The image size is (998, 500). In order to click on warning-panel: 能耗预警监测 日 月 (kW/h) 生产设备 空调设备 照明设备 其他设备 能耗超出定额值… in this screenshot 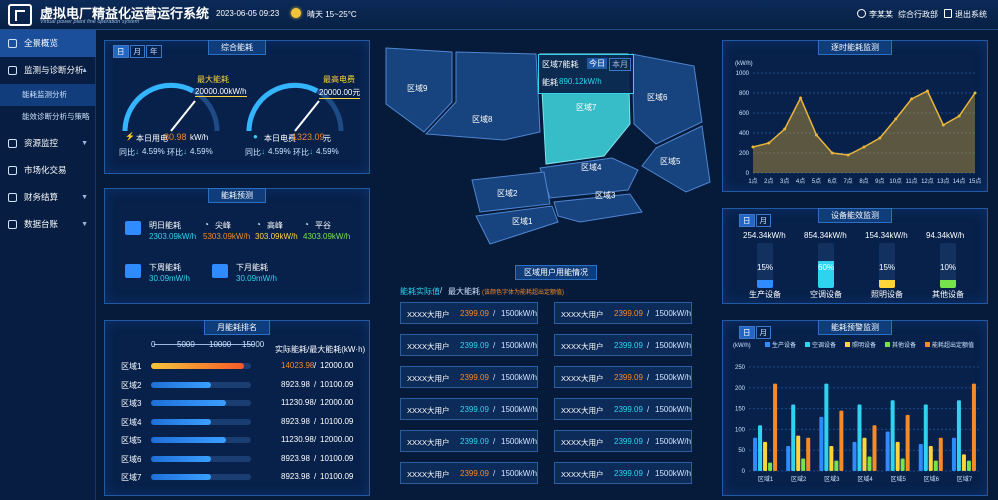, I will do `click(855, 408)`.